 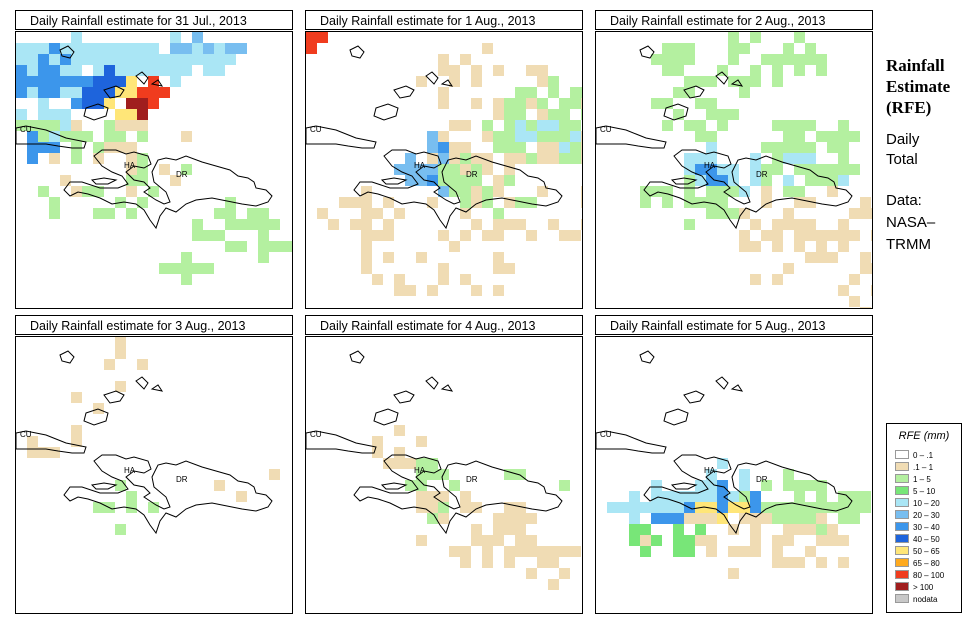 What do you see at coordinates (926, 539) in the screenshot?
I see `legend-label: 40 – 50` at bounding box center [926, 539].